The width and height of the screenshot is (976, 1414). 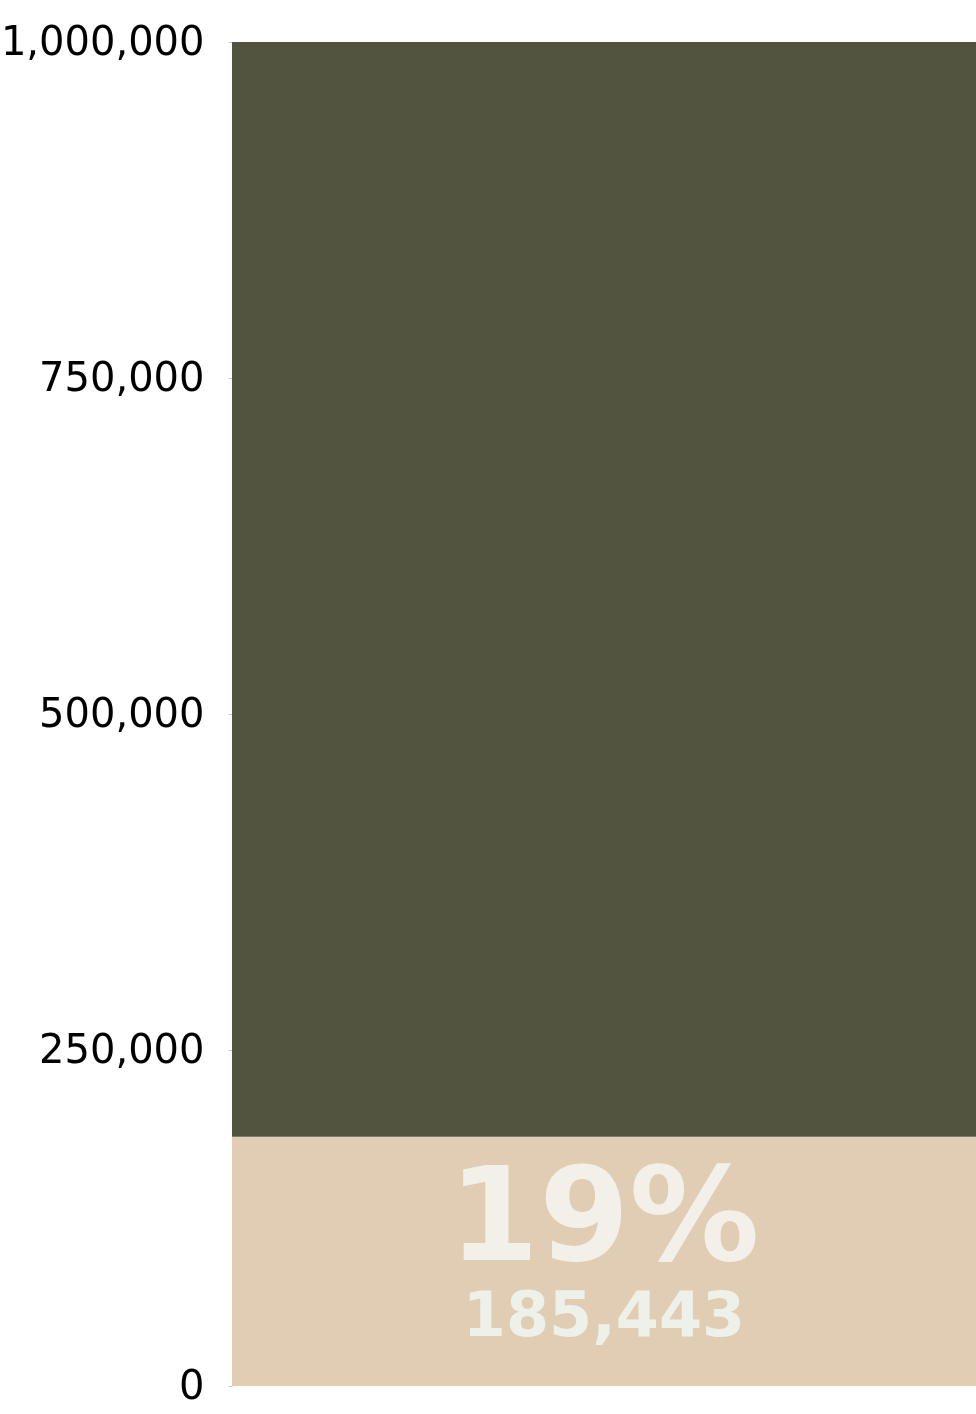 What do you see at coordinates (122, 376) in the screenshot?
I see `y-tick-label: 750,000` at bounding box center [122, 376].